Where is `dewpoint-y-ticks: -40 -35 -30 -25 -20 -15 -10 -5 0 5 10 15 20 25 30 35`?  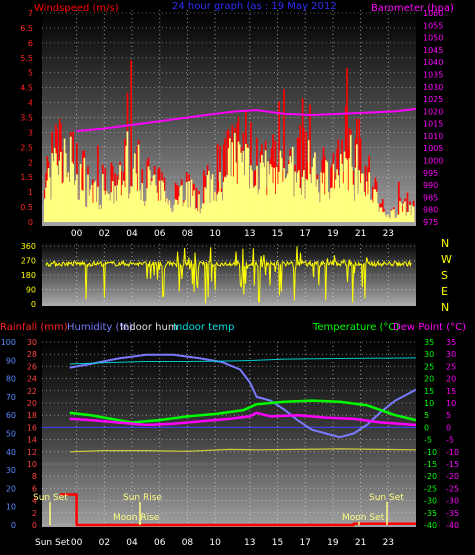
dewpoint-y-ticks: -40 -35 -30 -25 -20 -15 -10 -5 0 5 10 15 20 25 30 35 is located at coordinates (452, 434).